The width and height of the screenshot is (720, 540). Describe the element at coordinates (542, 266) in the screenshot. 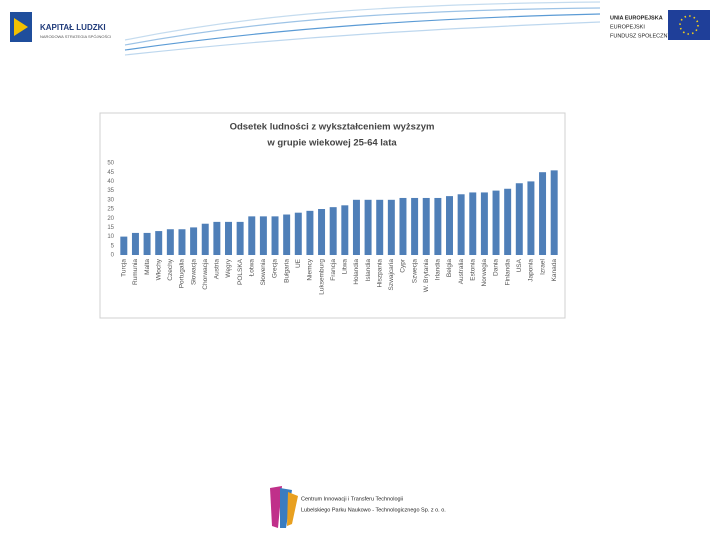

I see `x-tick-label: Izrael` at that location.